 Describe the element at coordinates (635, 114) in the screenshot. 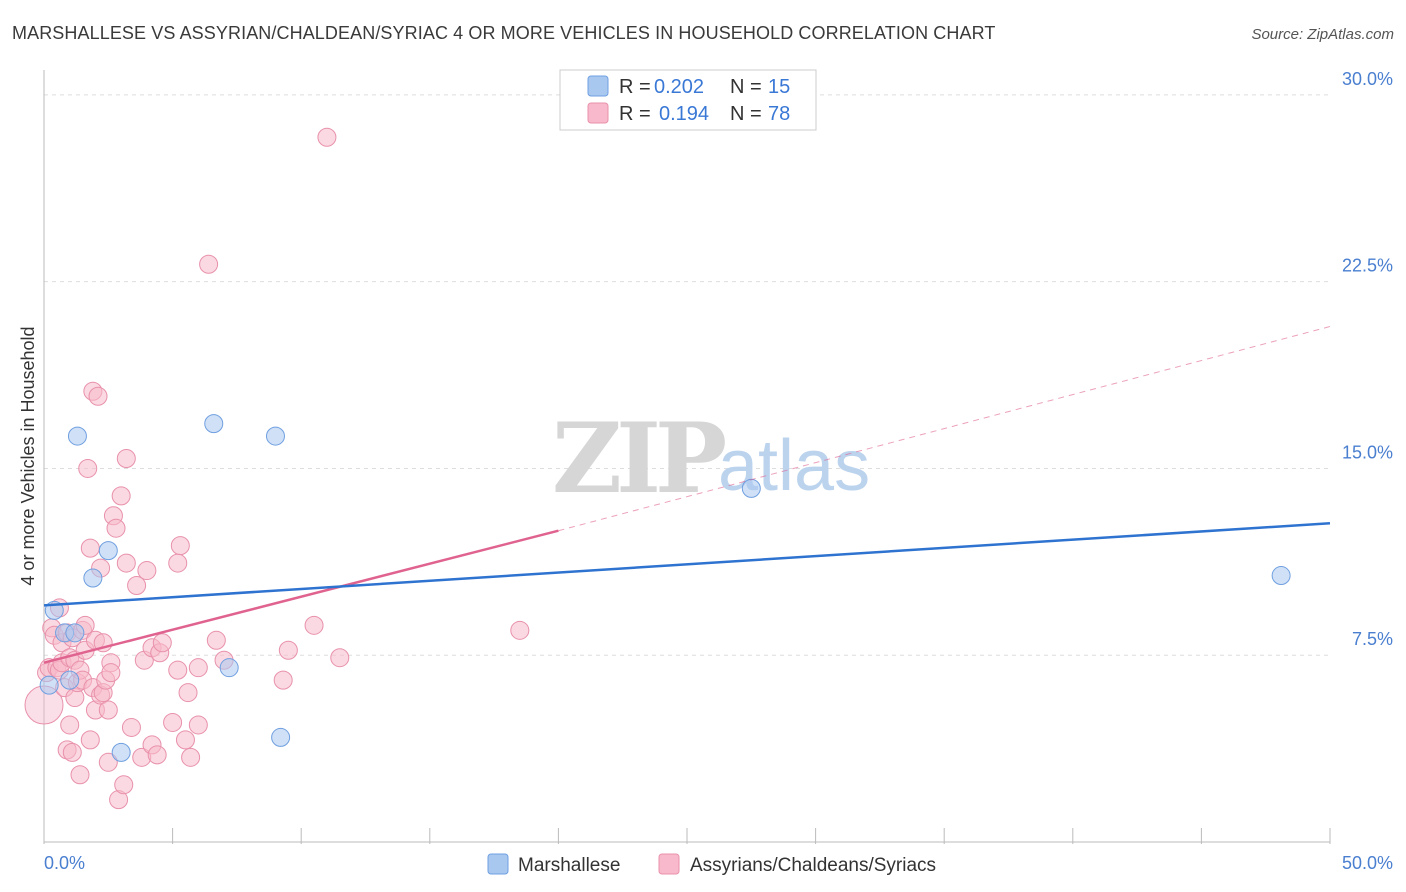

I see `legend-r-label-2: R =` at that location.